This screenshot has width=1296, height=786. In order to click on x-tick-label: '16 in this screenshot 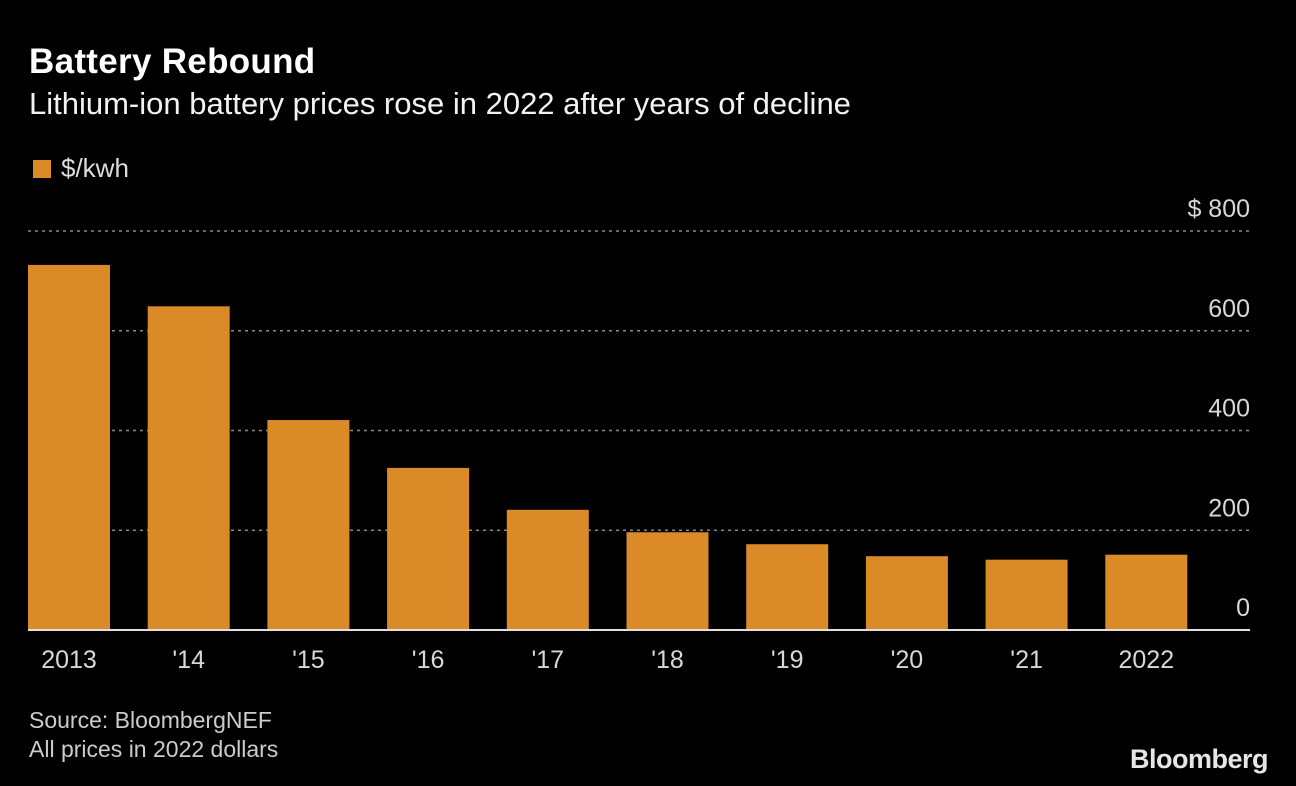, I will do `click(428, 660)`.